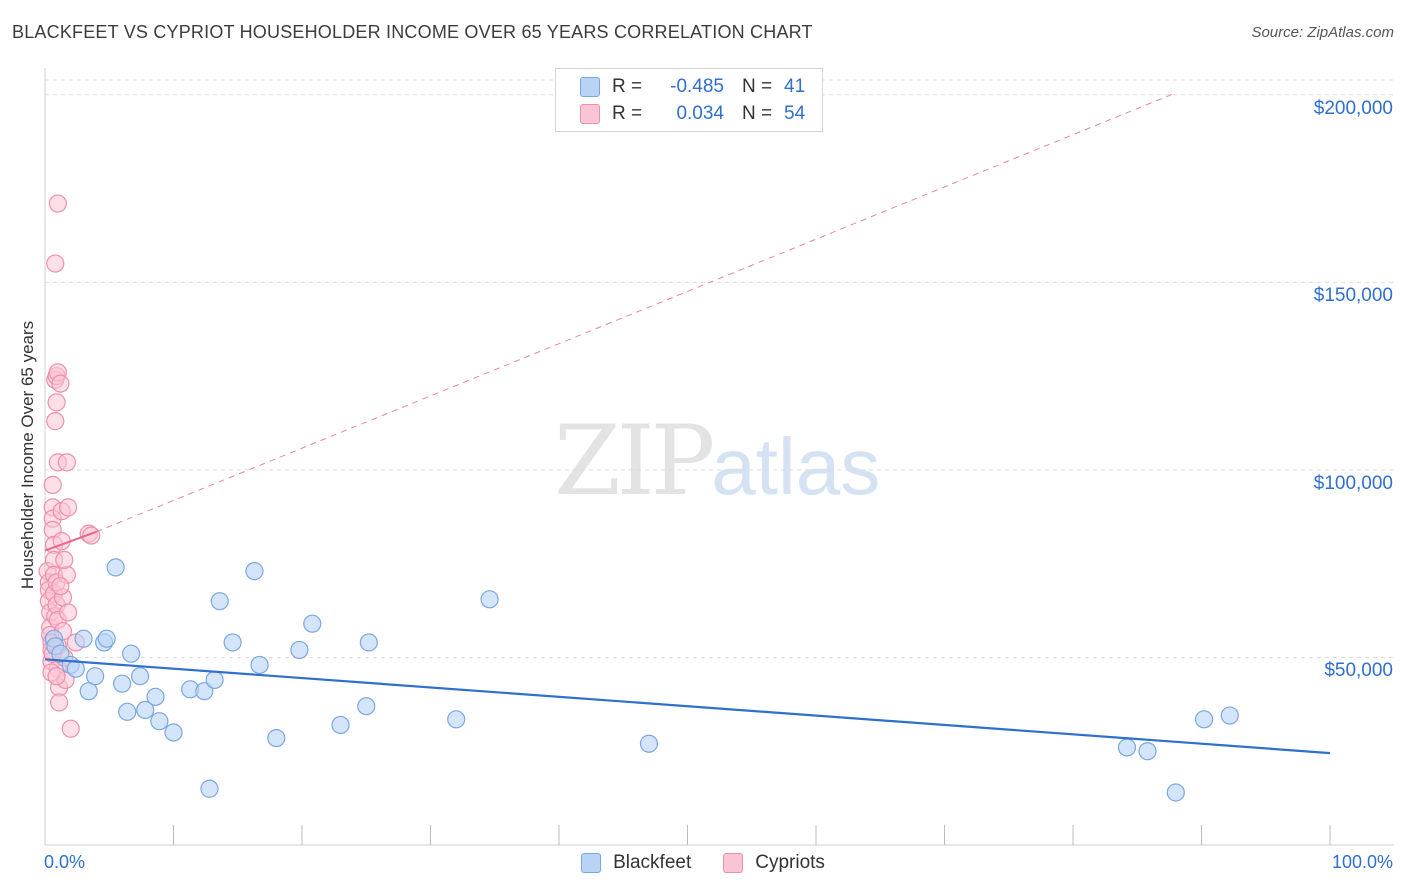 This screenshot has width=1406, height=892. What do you see at coordinates (1353, 108) in the screenshot?
I see `y-tick-label: $200,000` at bounding box center [1353, 108].